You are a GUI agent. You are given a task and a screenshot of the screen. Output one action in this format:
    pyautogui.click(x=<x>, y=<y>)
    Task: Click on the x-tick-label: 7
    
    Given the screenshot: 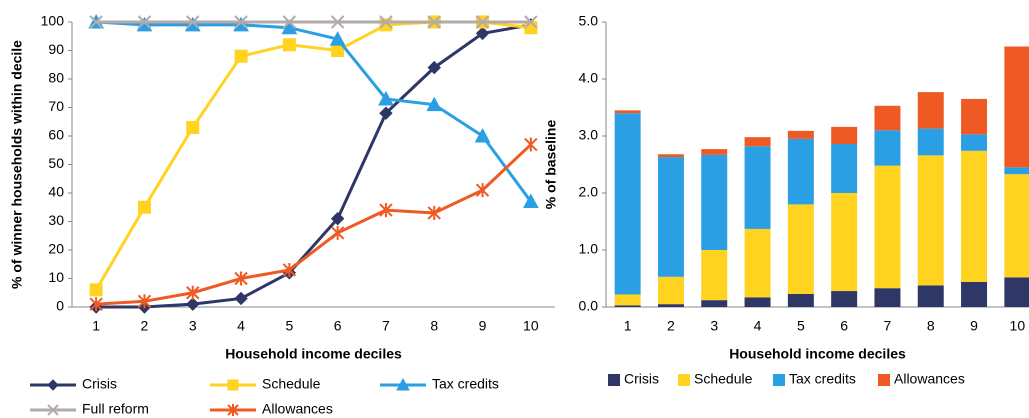 What is the action you would take?
    pyautogui.click(x=888, y=326)
    